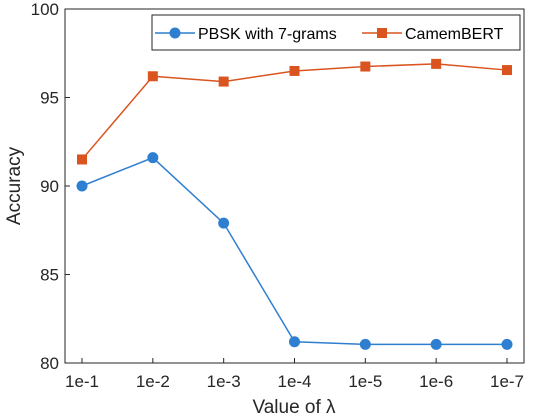  I want to click on x-tick-label: 1e-1, so click(82, 381).